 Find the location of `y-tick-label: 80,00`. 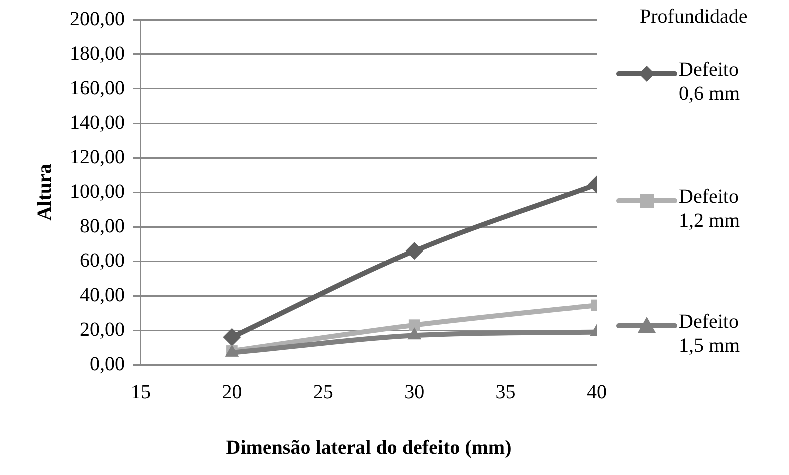

y-tick-label: 80,00 is located at coordinates (102, 226).